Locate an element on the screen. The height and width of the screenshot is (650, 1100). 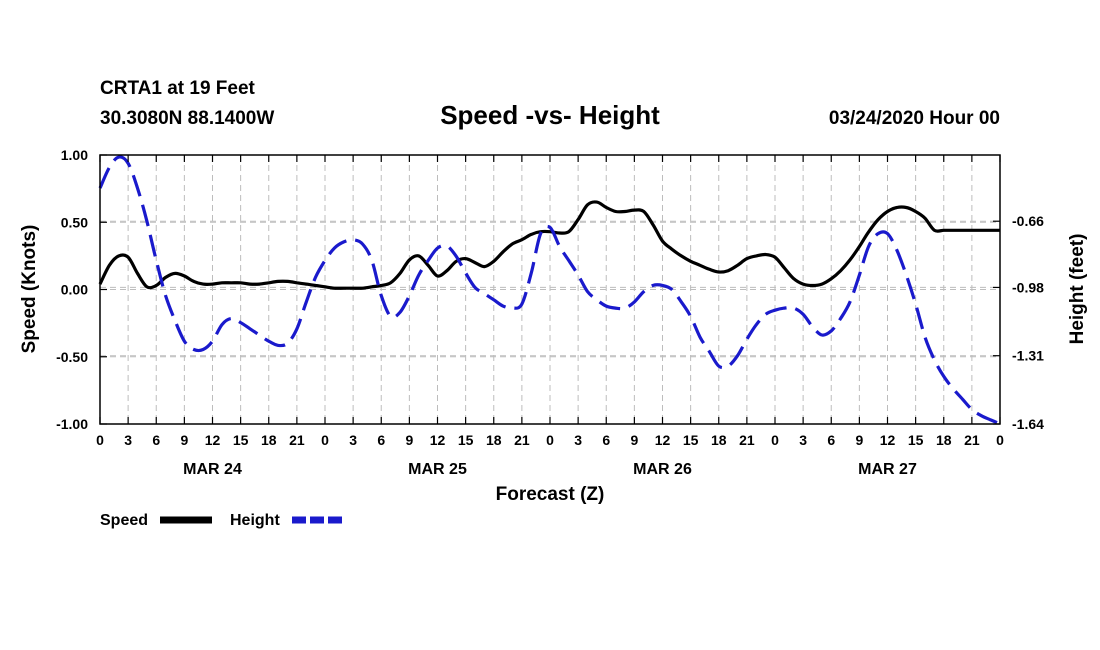
station-label: CRTA1 at 19 Feet is located at coordinates (178, 88).